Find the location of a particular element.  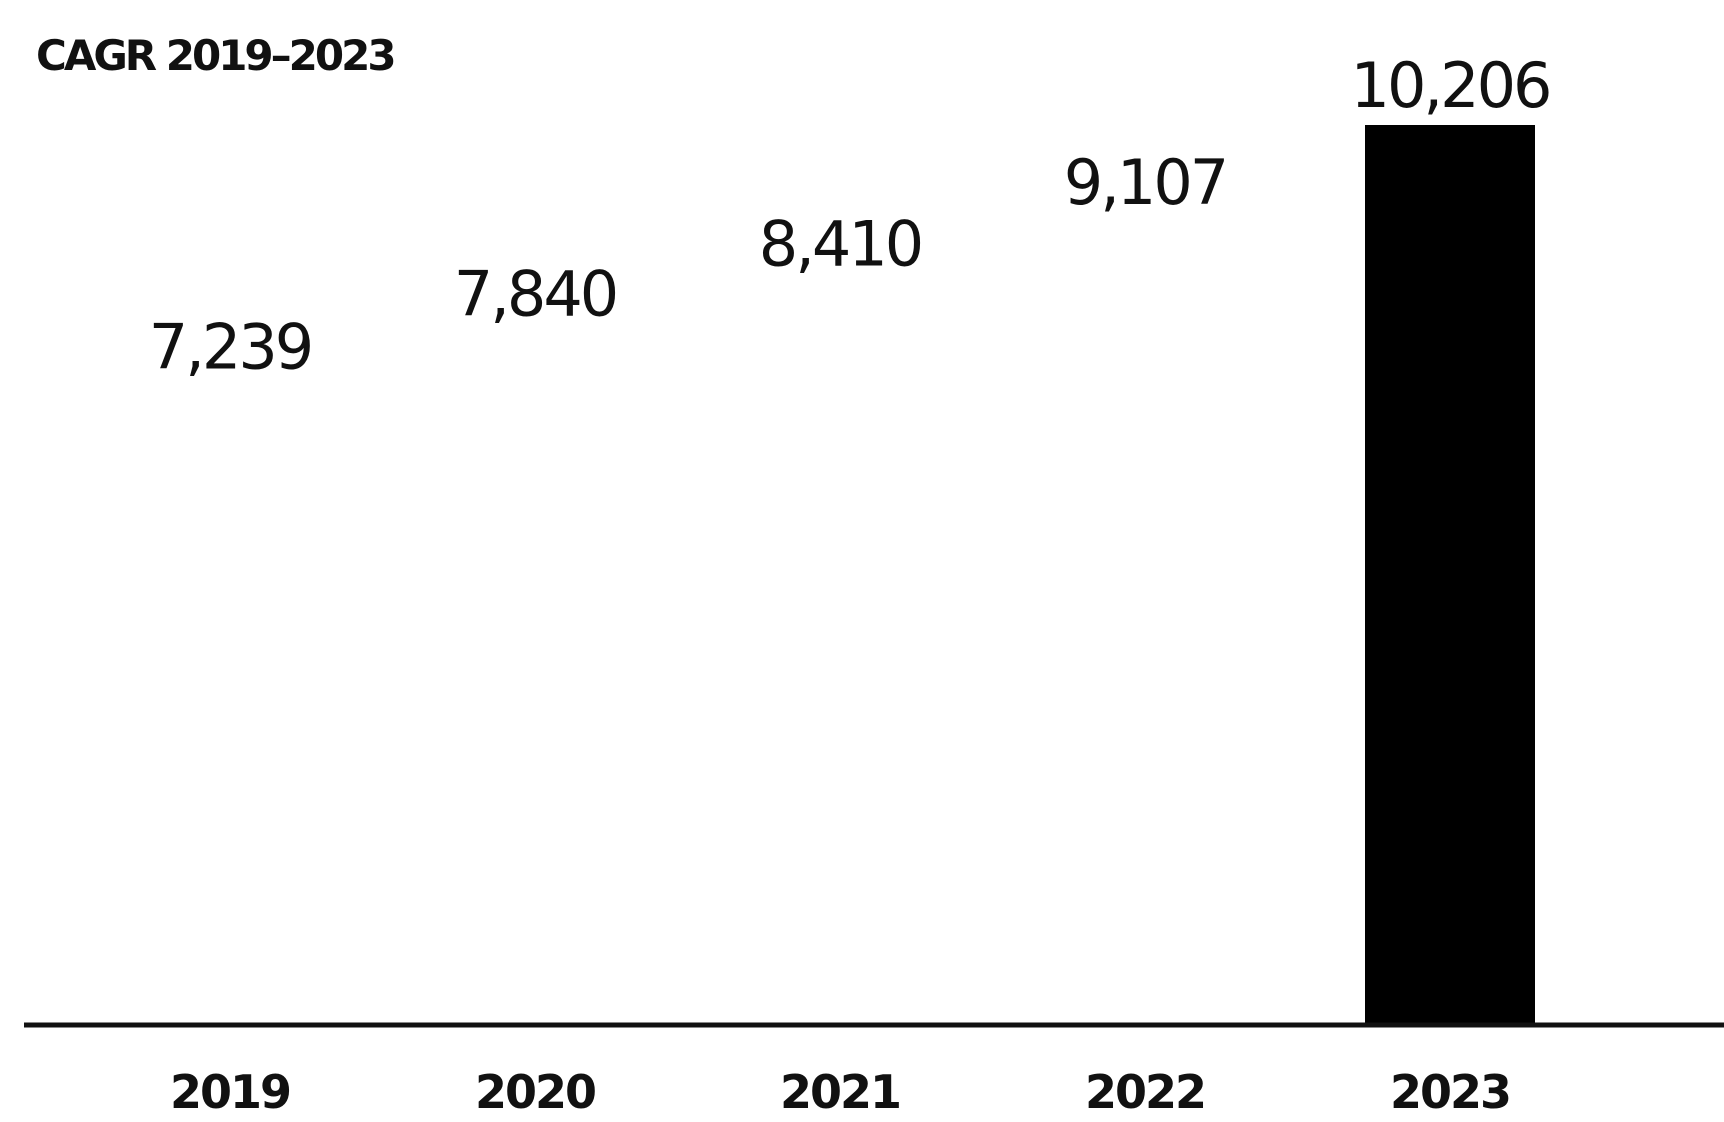

bar-2020 is located at coordinates (535, 679).